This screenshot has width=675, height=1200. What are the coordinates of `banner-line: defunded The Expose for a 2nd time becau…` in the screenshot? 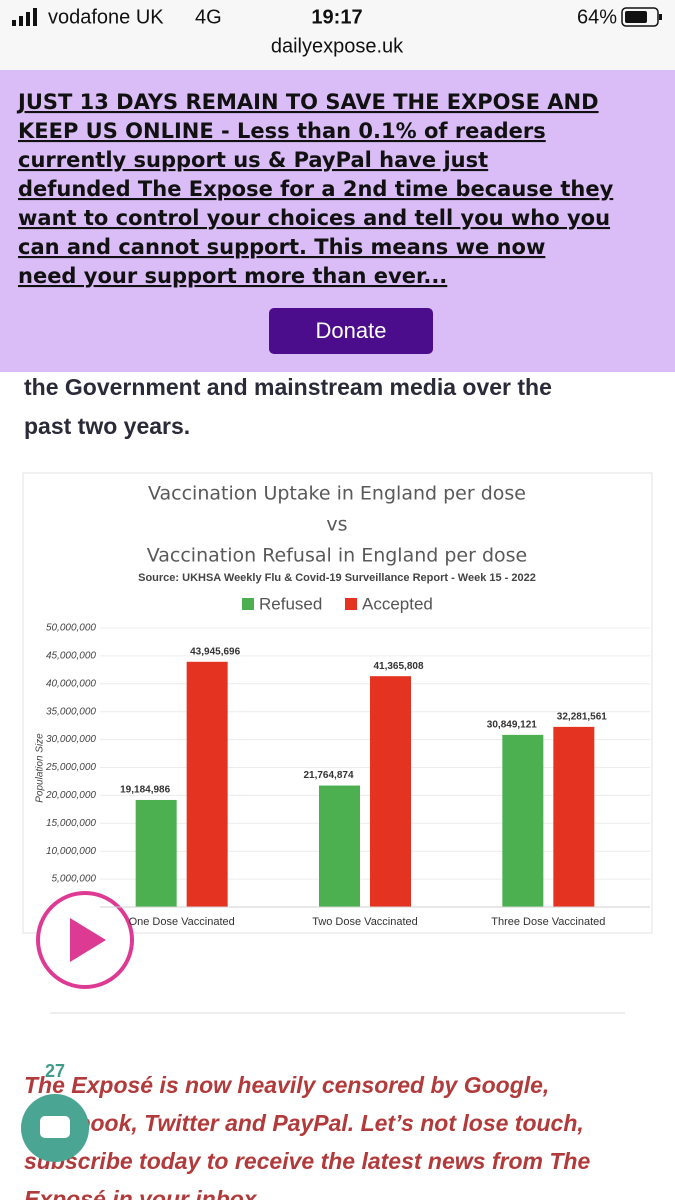 It's located at (316, 189).